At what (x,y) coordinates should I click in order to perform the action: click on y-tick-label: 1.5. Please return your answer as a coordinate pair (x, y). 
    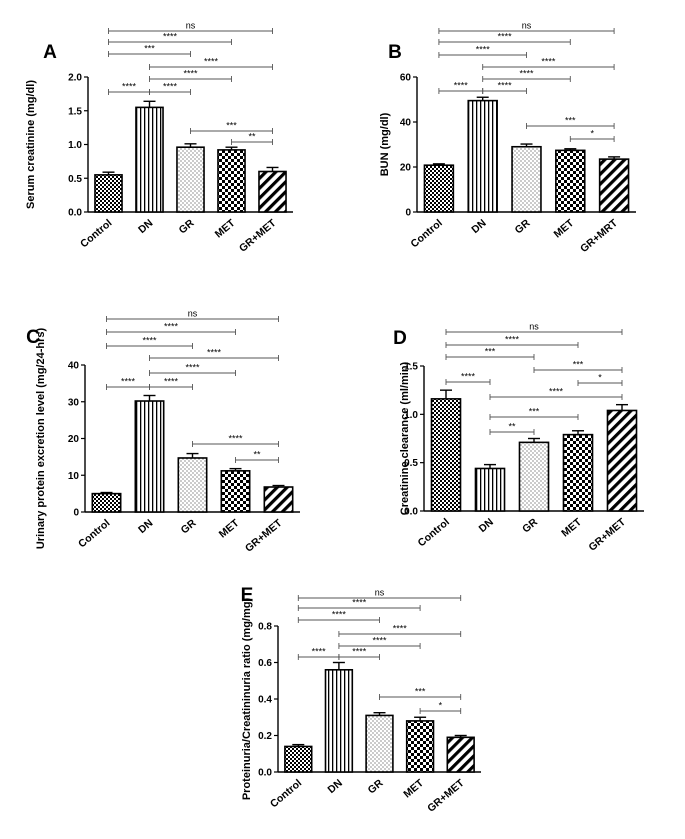
    Looking at the image, I should click on (411, 367).